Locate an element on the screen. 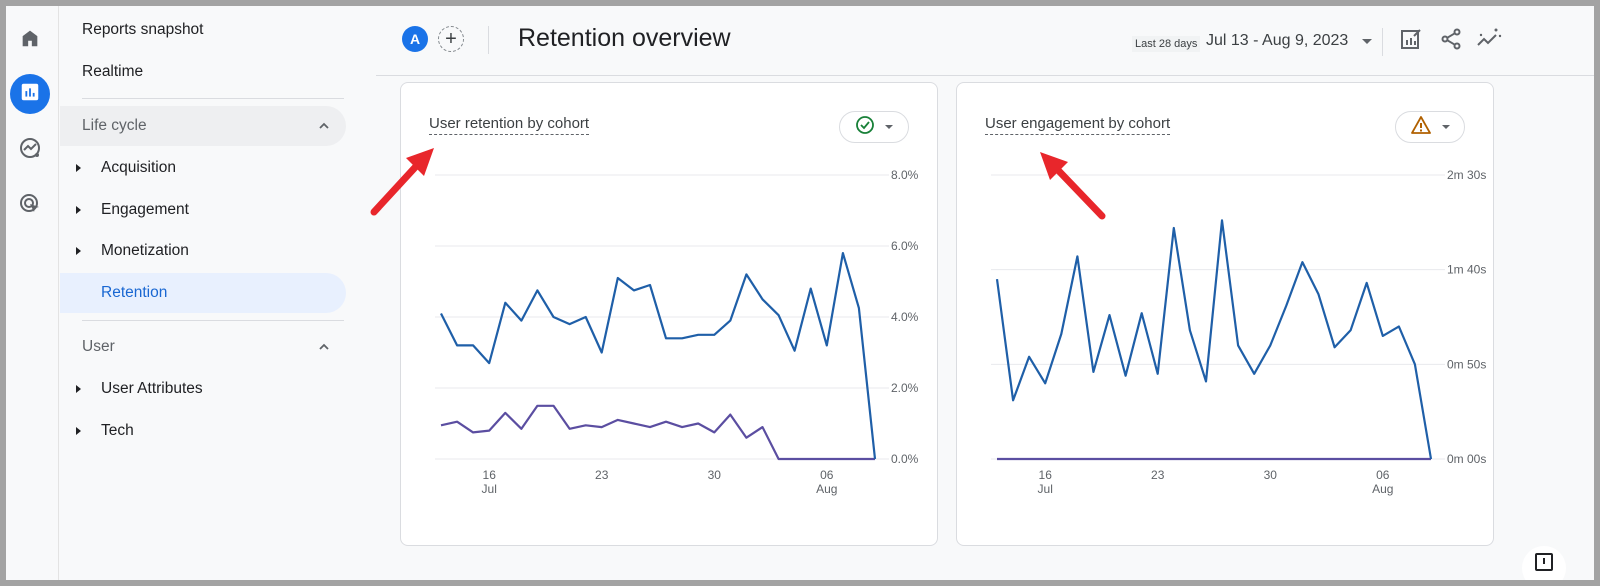  y-tick-label: 0m 50s is located at coordinates (1466, 364).